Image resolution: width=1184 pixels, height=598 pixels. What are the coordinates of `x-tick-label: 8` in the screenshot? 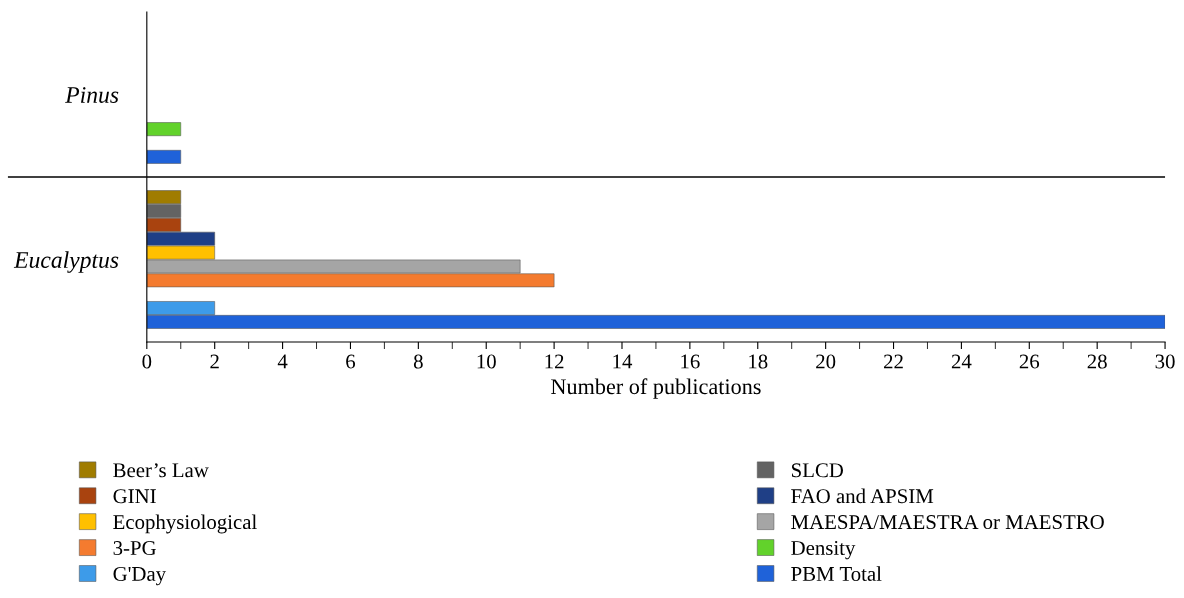 It's located at (418, 361).